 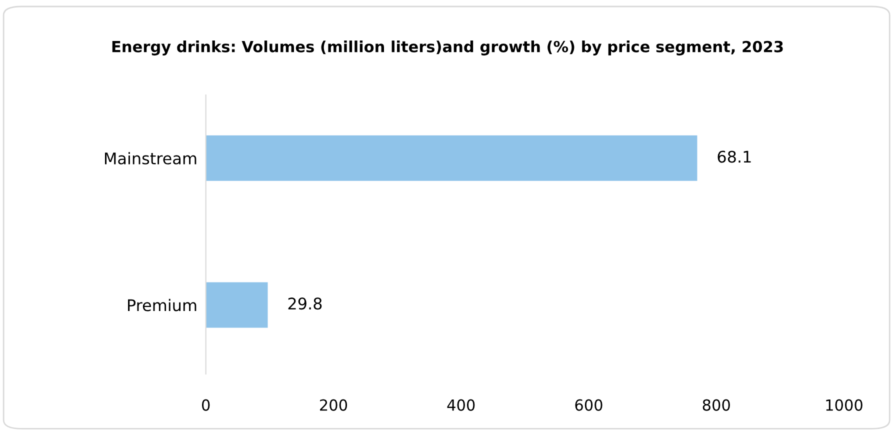 What do you see at coordinates (844, 405) in the screenshot?
I see `x-tick-label: 1000` at bounding box center [844, 405].